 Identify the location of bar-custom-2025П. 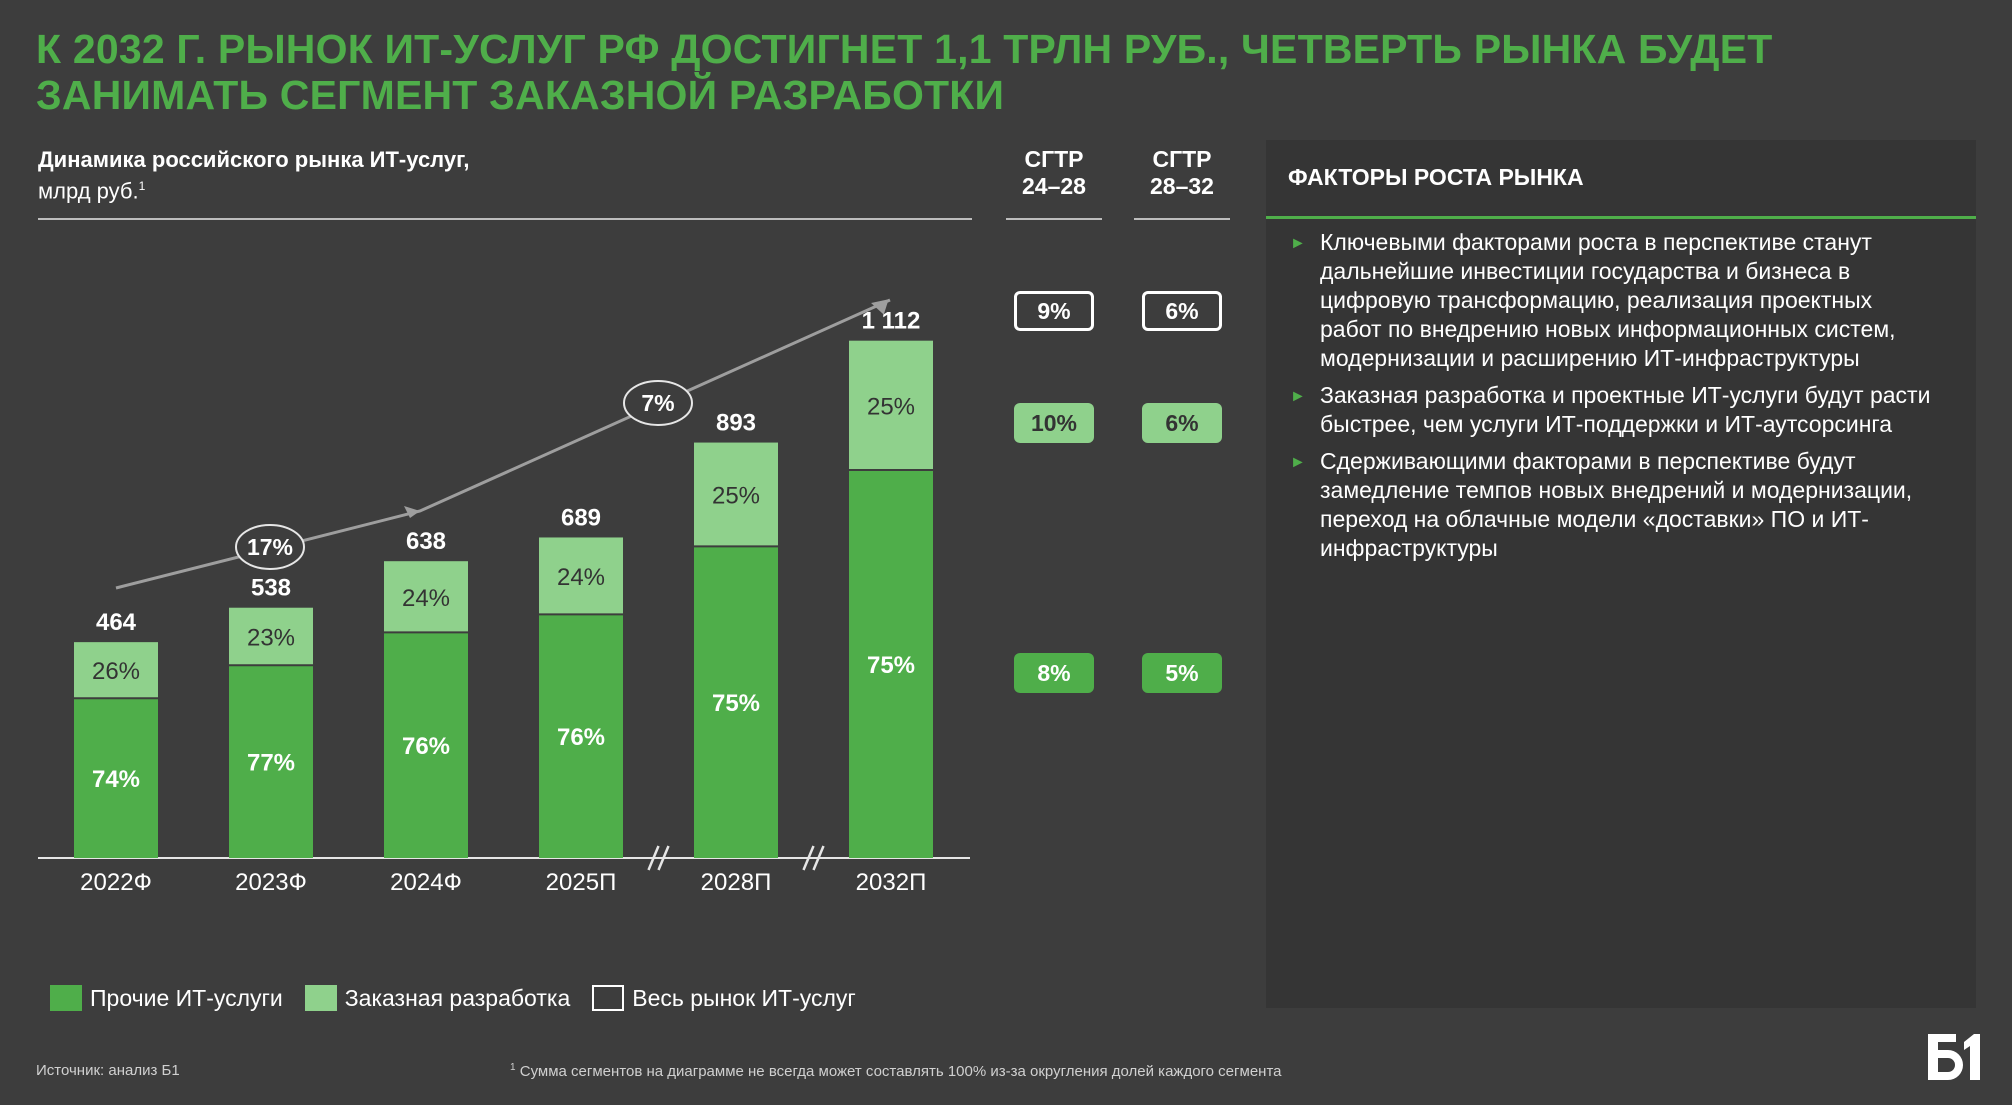
(581, 576).